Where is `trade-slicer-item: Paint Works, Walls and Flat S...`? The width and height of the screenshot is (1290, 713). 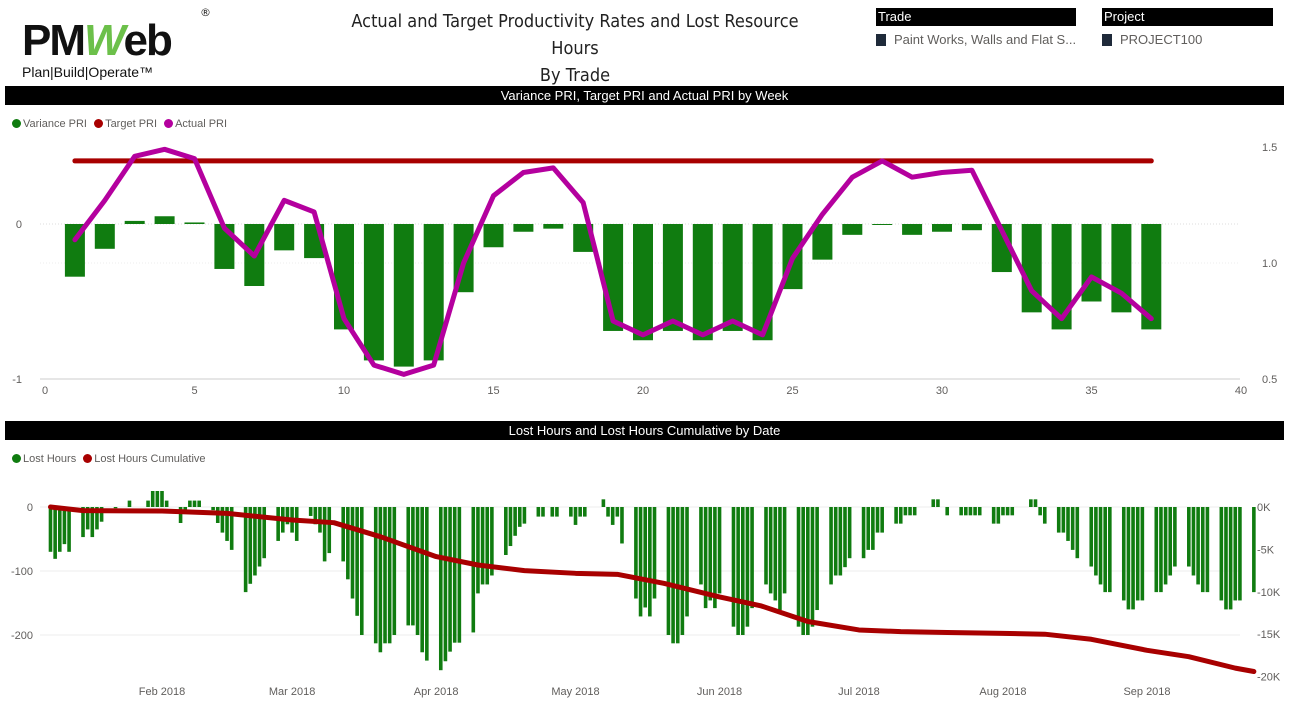 trade-slicer-item: Paint Works, Walls and Flat S... is located at coordinates (976, 39).